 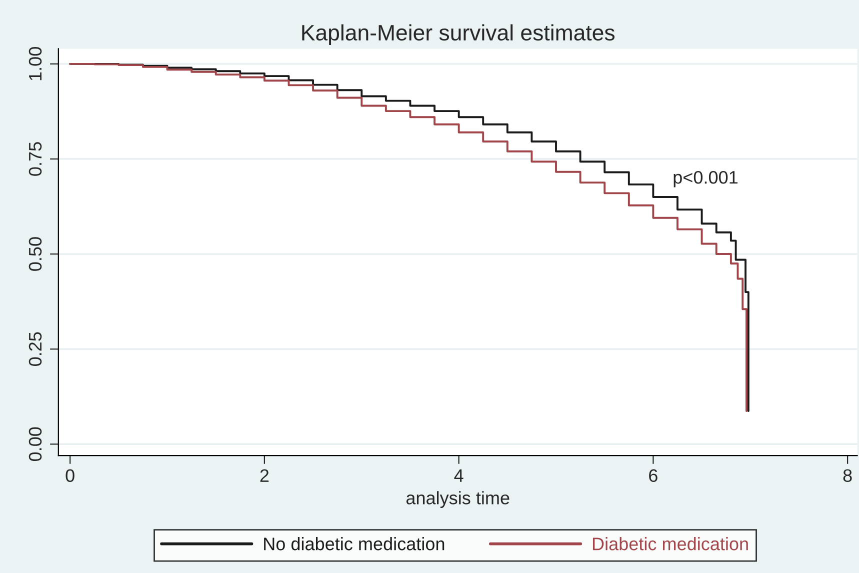 I want to click on x-tick-label: 2, so click(x=264, y=475).